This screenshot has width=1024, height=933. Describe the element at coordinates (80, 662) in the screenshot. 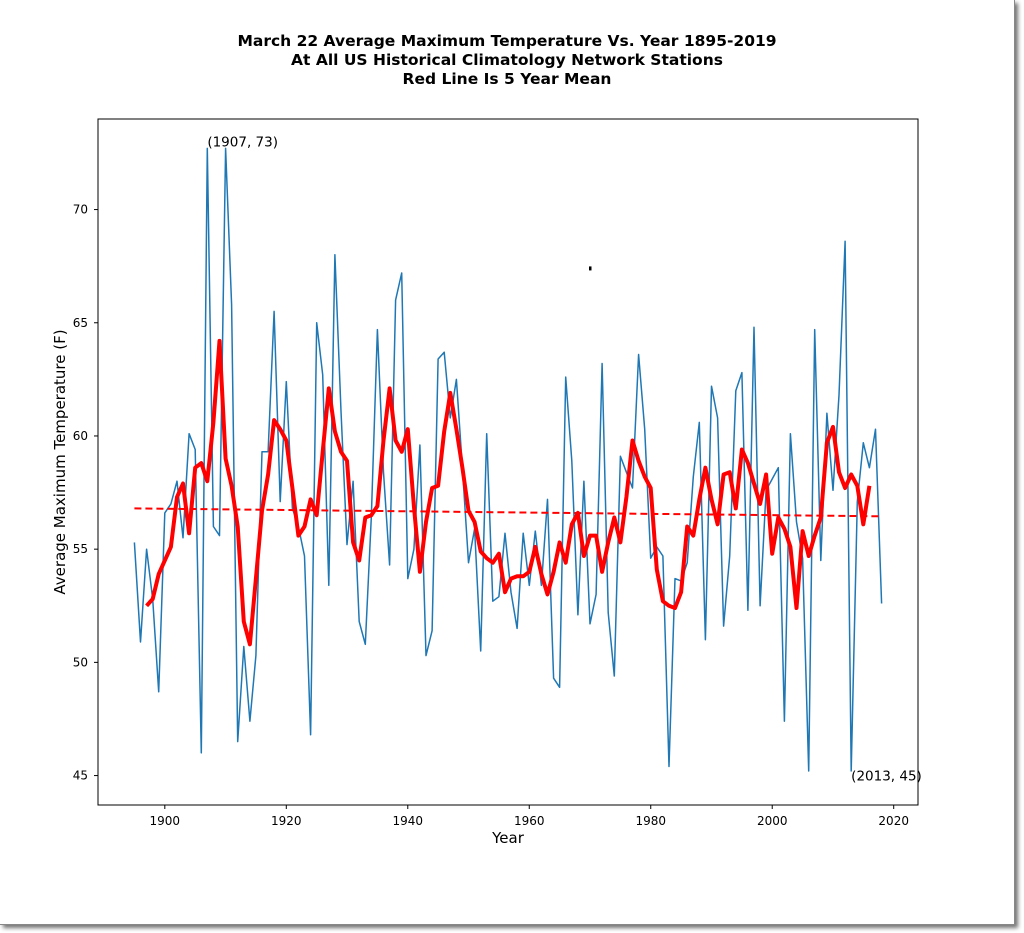

I see `y-tick-label: 50` at that location.